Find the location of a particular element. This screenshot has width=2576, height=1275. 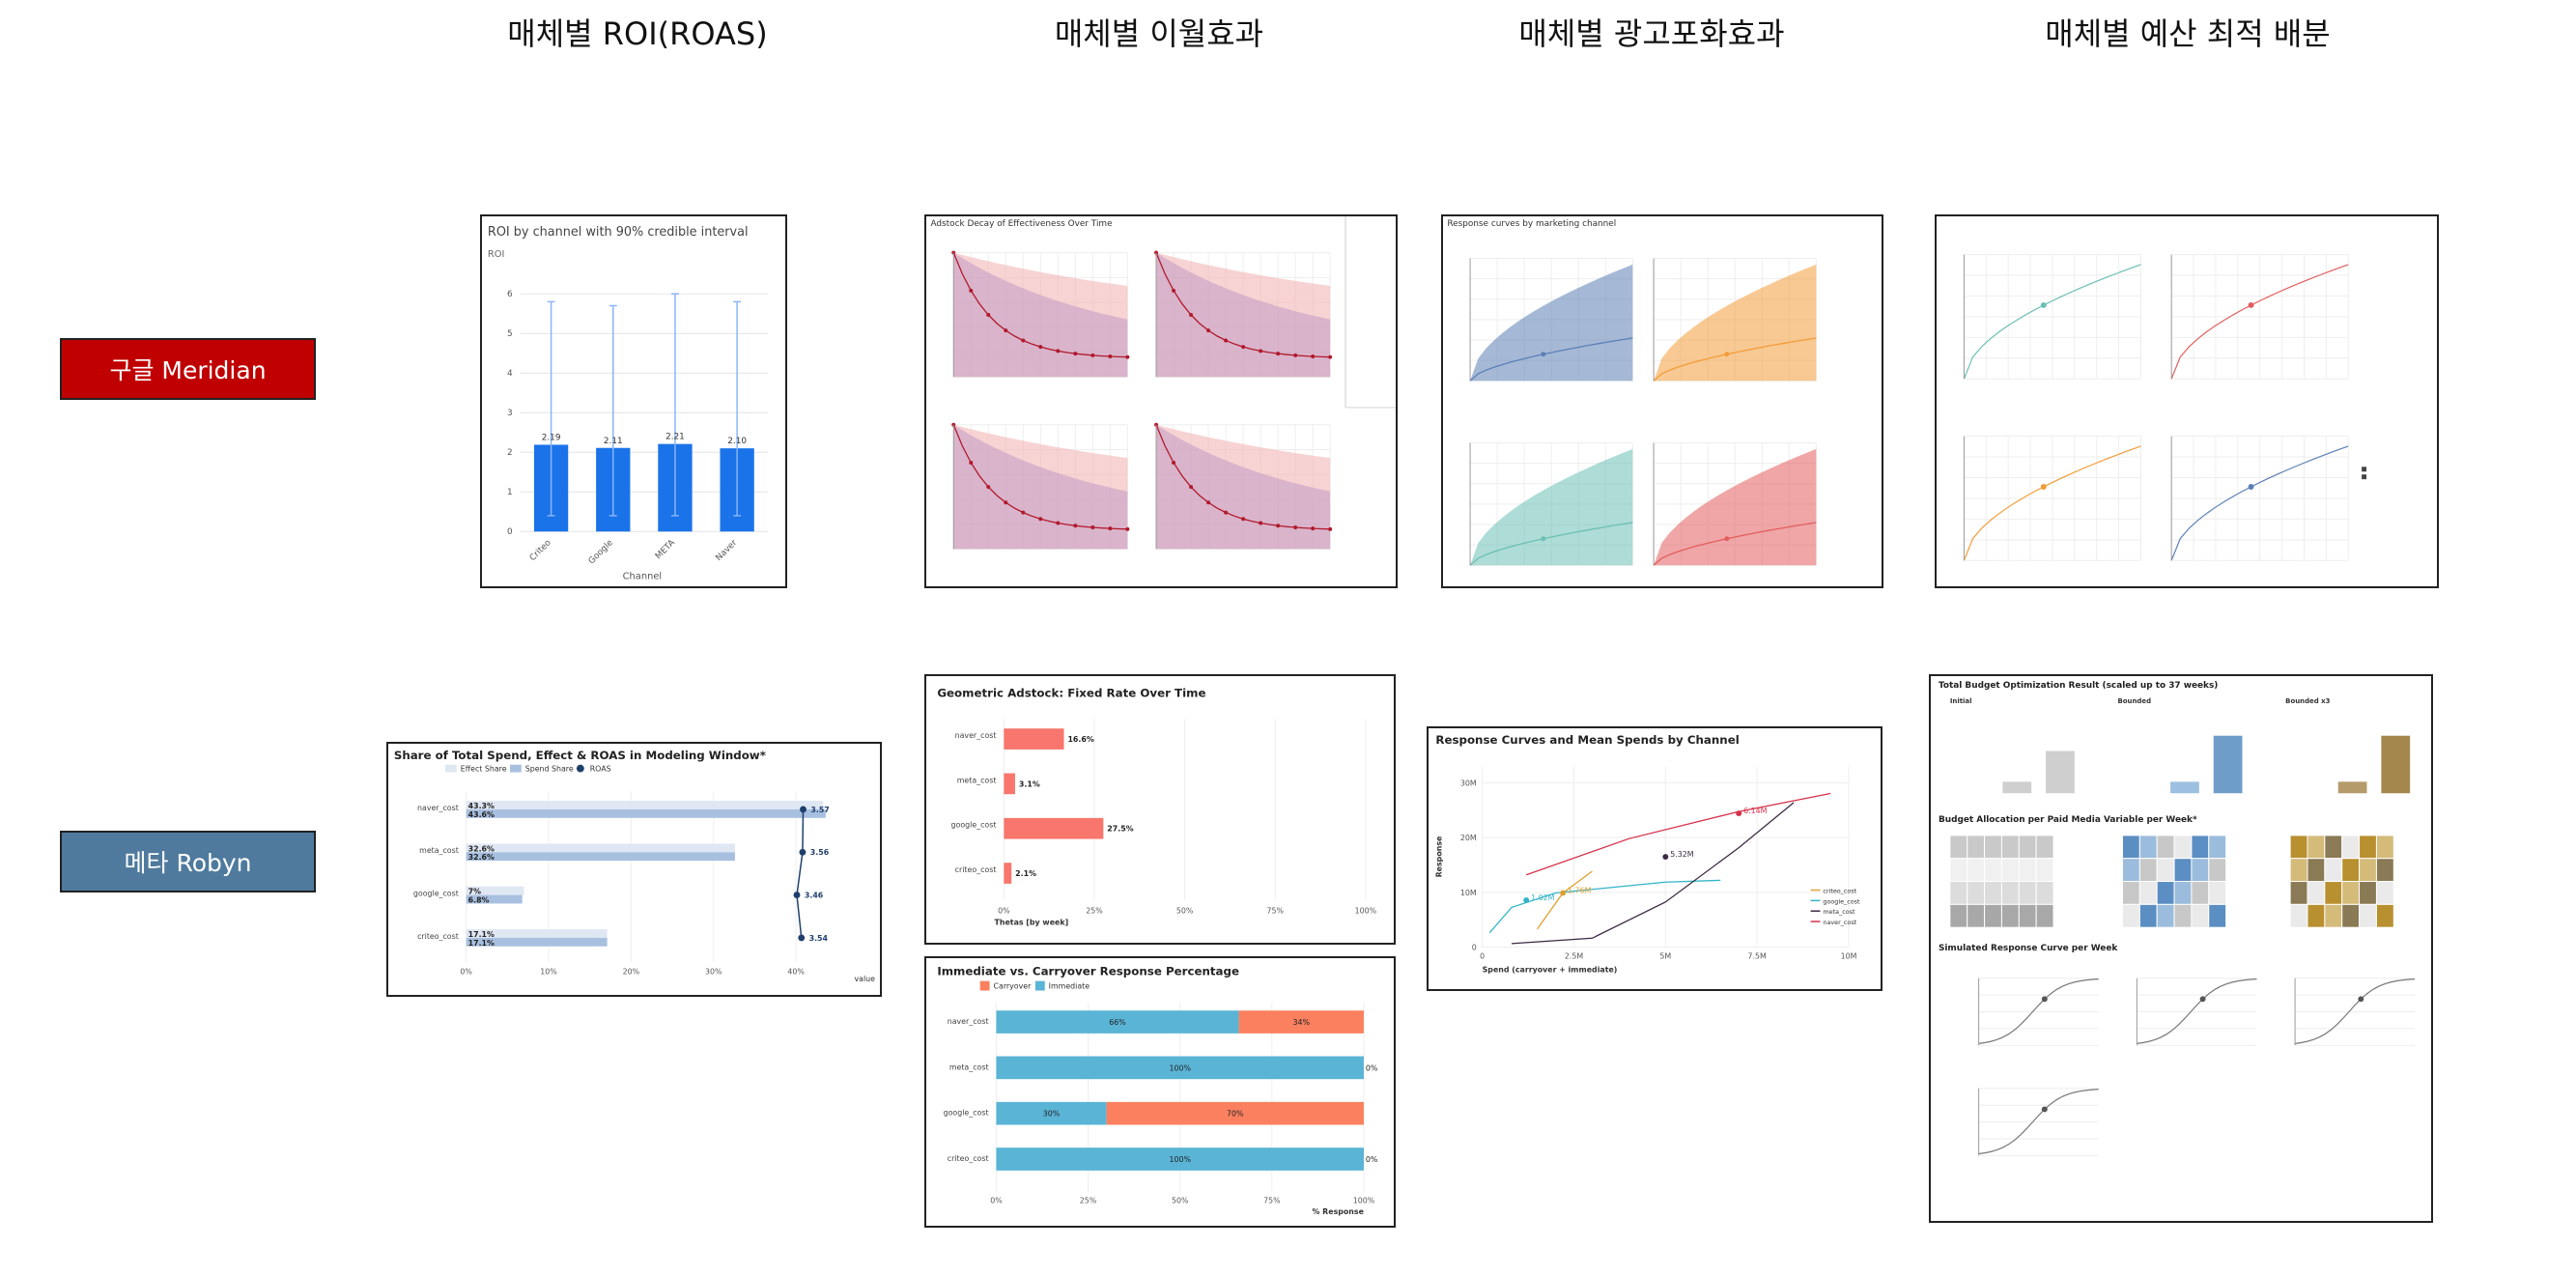

geom-value-label: 2.1% is located at coordinates (1025, 874).